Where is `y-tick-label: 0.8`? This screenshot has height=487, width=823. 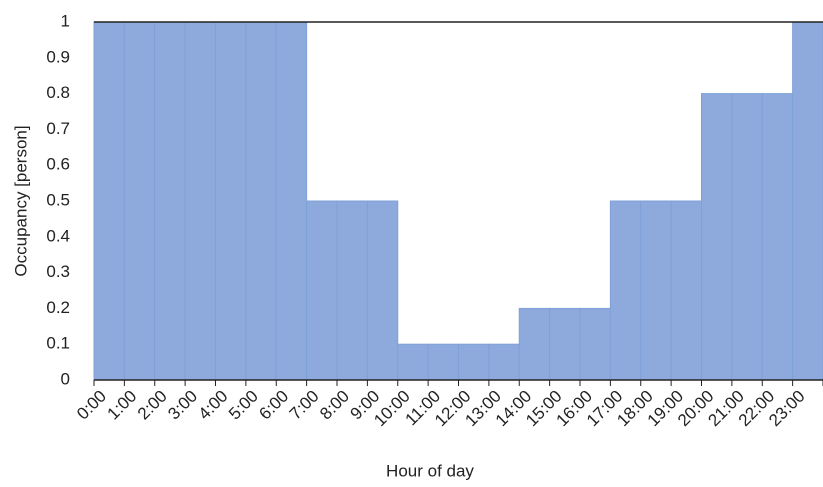 y-tick-label: 0.8 is located at coordinates (58, 92).